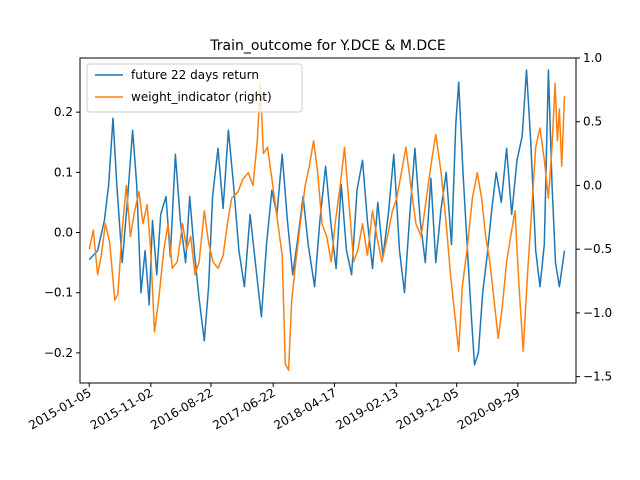  I want to click on y-right-tick-label: −1.0, so click(597, 313).